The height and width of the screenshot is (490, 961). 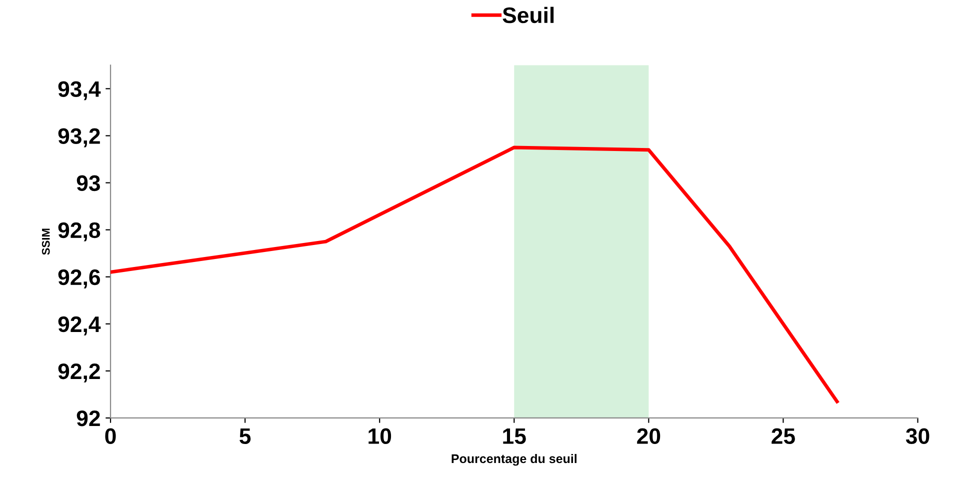 I want to click on legend-label: Seuil, so click(x=528, y=15).